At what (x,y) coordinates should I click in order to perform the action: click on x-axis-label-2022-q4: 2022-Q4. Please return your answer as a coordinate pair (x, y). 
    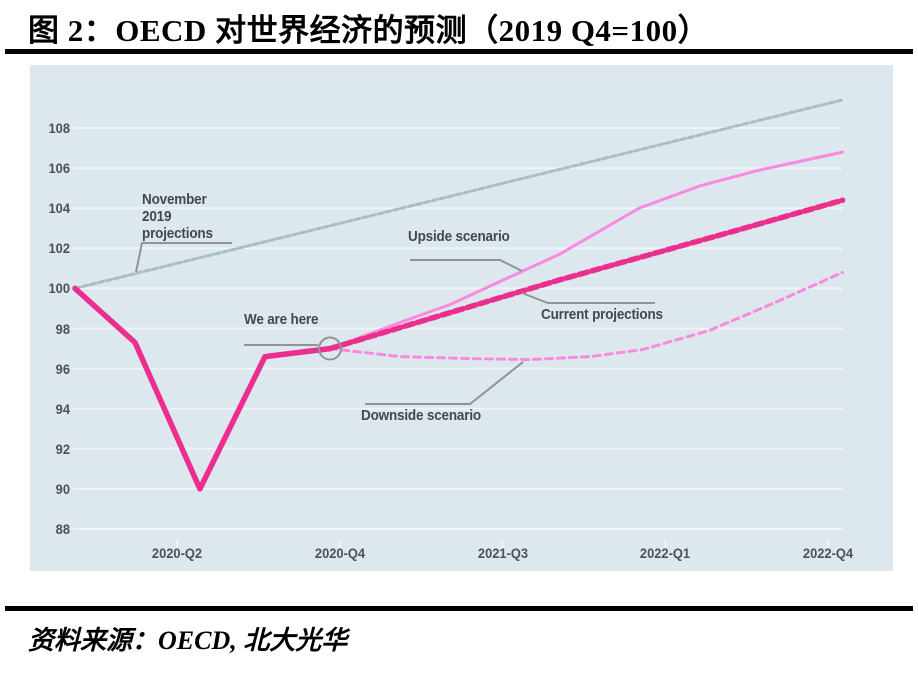
    Looking at the image, I should click on (828, 553).